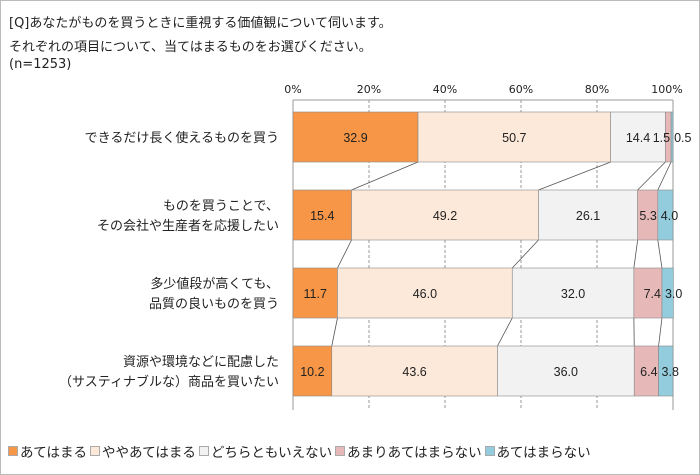 This screenshot has width=700, height=475. I want to click on legend-item: あてはまらない, so click(537, 451).